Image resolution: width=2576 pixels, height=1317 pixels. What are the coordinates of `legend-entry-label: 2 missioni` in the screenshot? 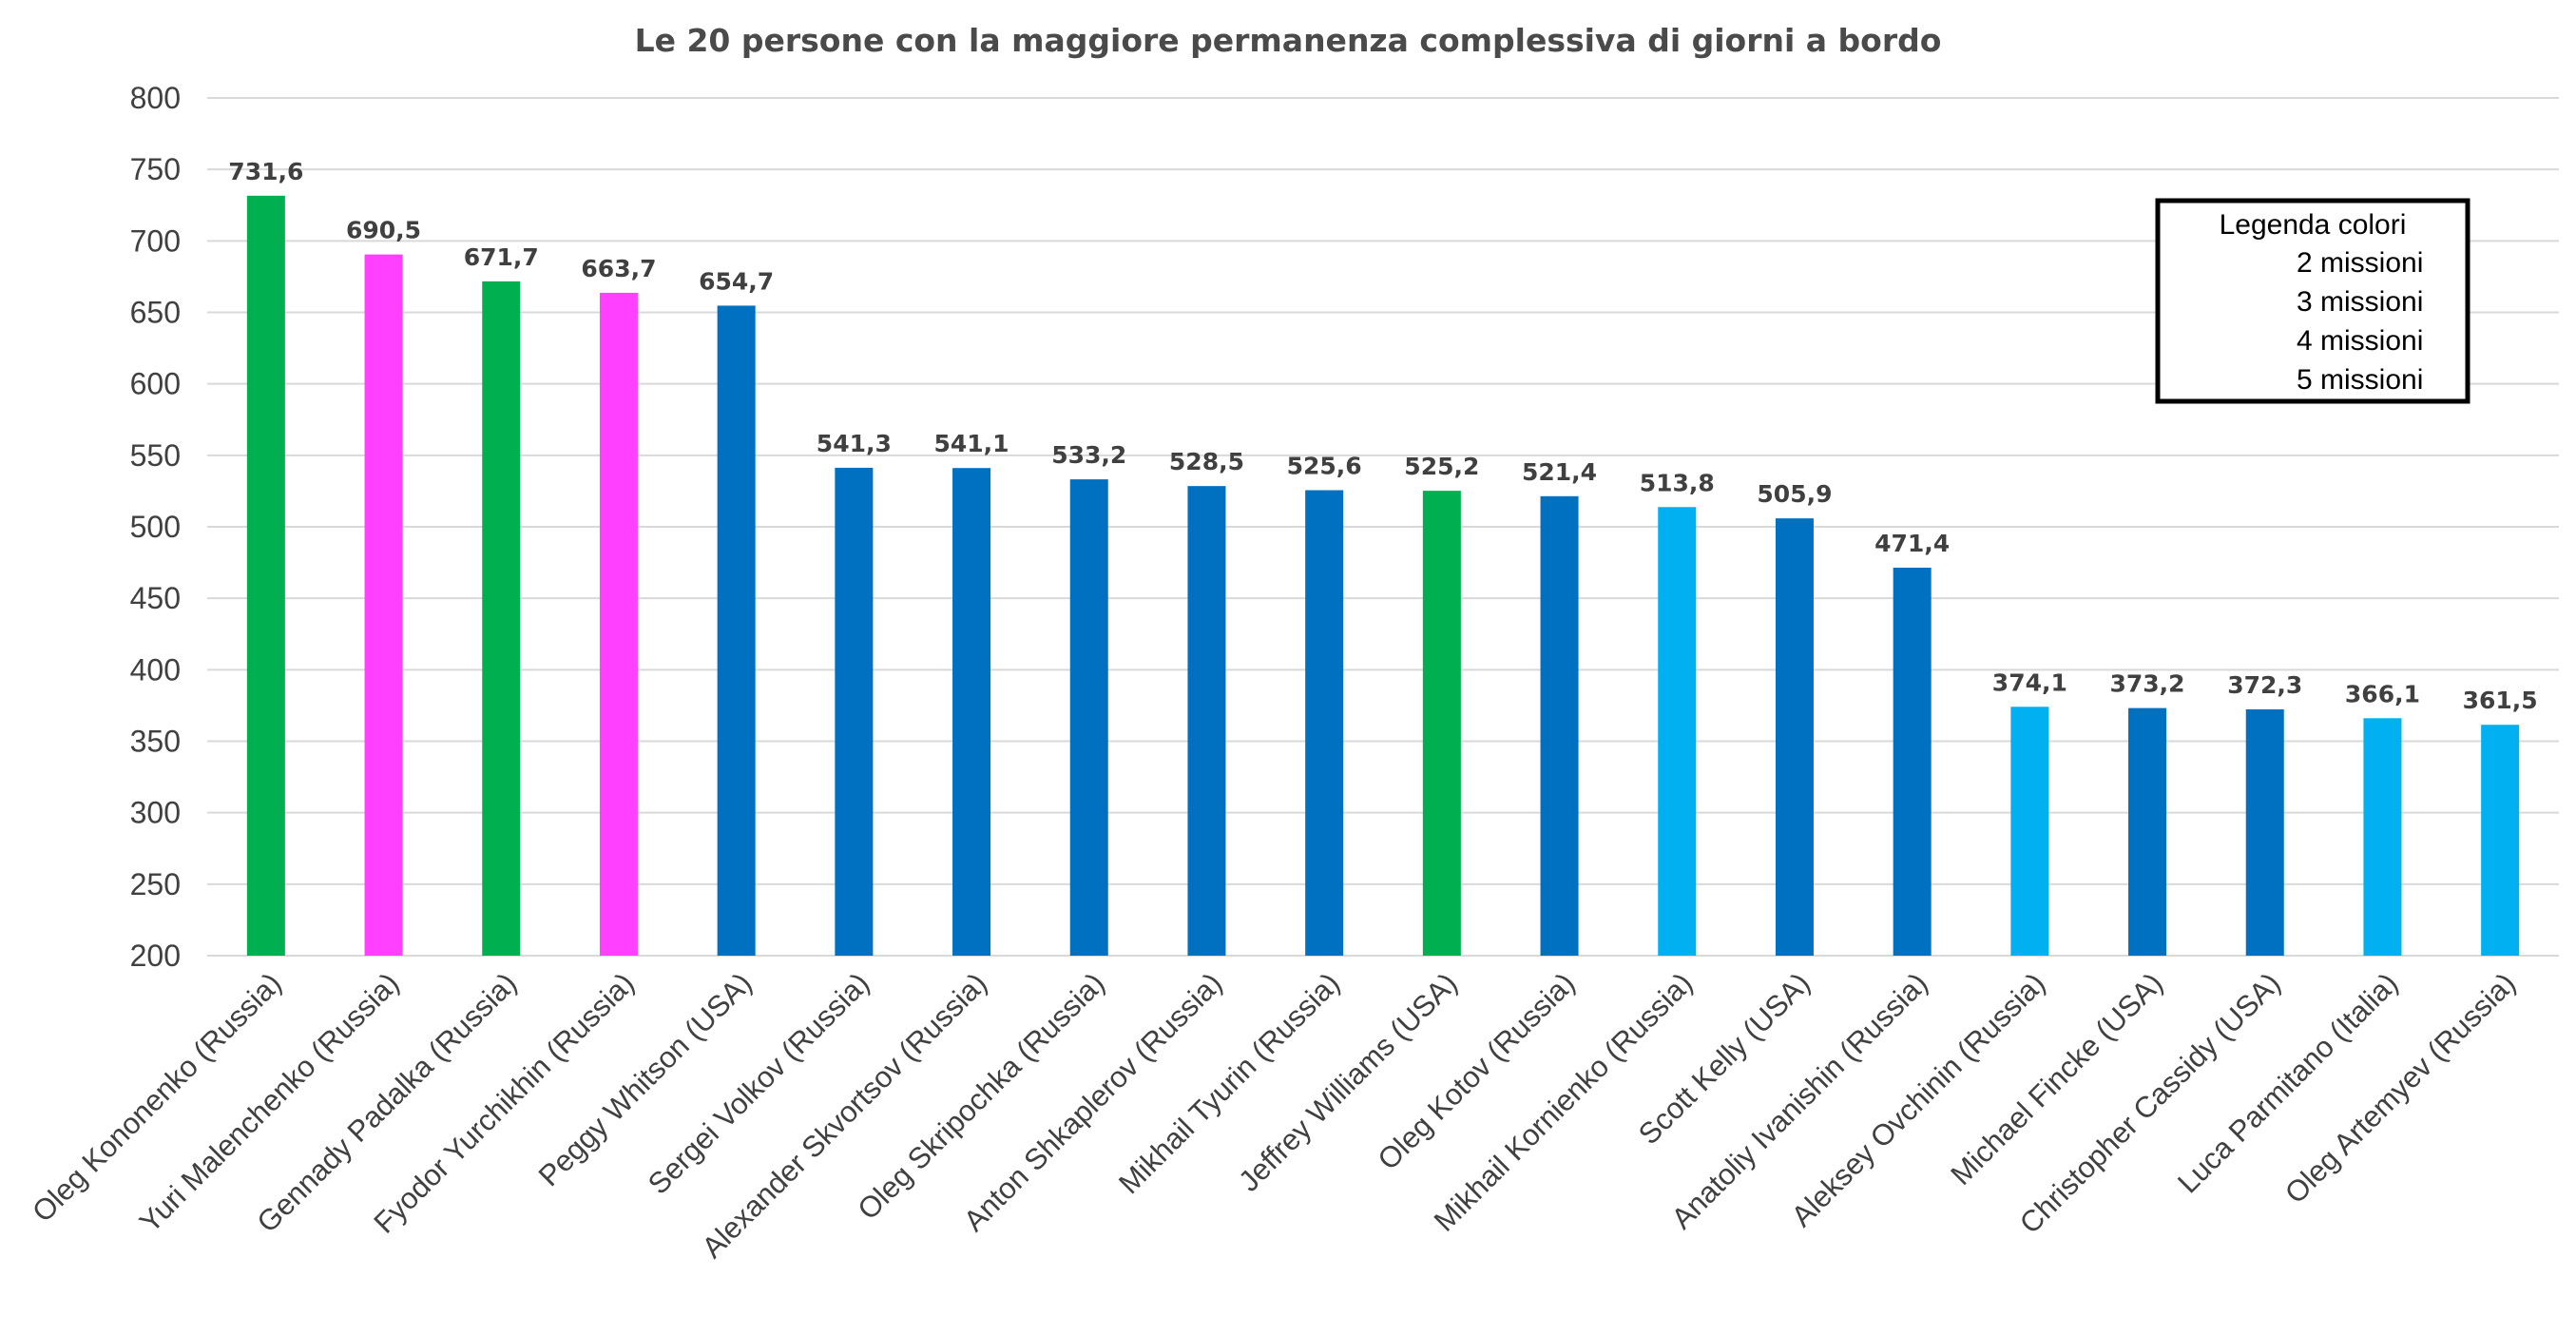 It's located at (2360, 263).